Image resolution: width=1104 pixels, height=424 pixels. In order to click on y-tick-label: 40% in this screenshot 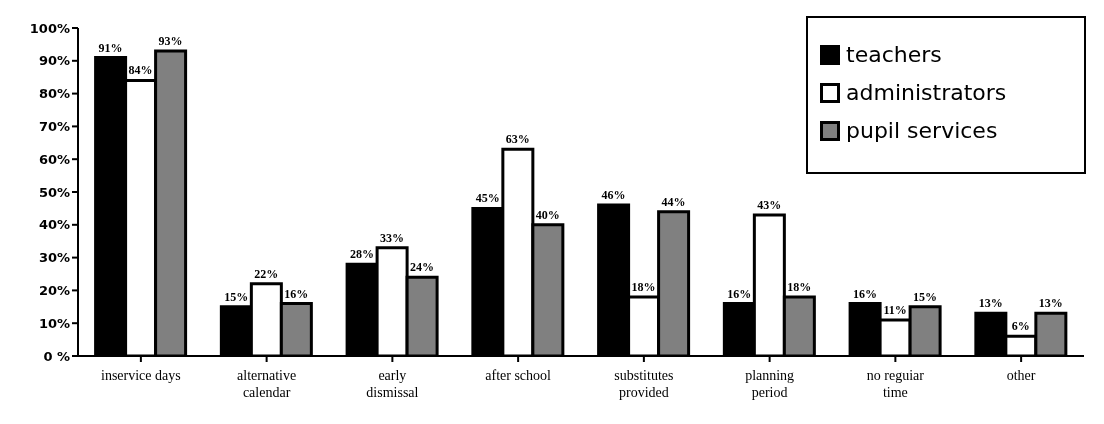, I will do `click(54, 225)`.